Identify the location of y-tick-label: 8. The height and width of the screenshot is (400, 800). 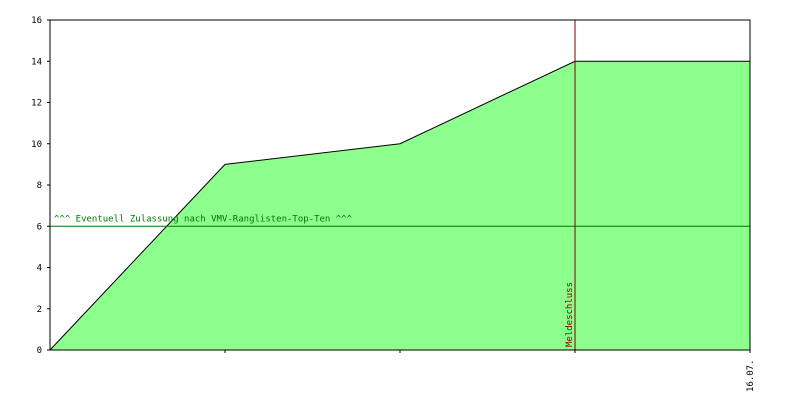
(39, 186).